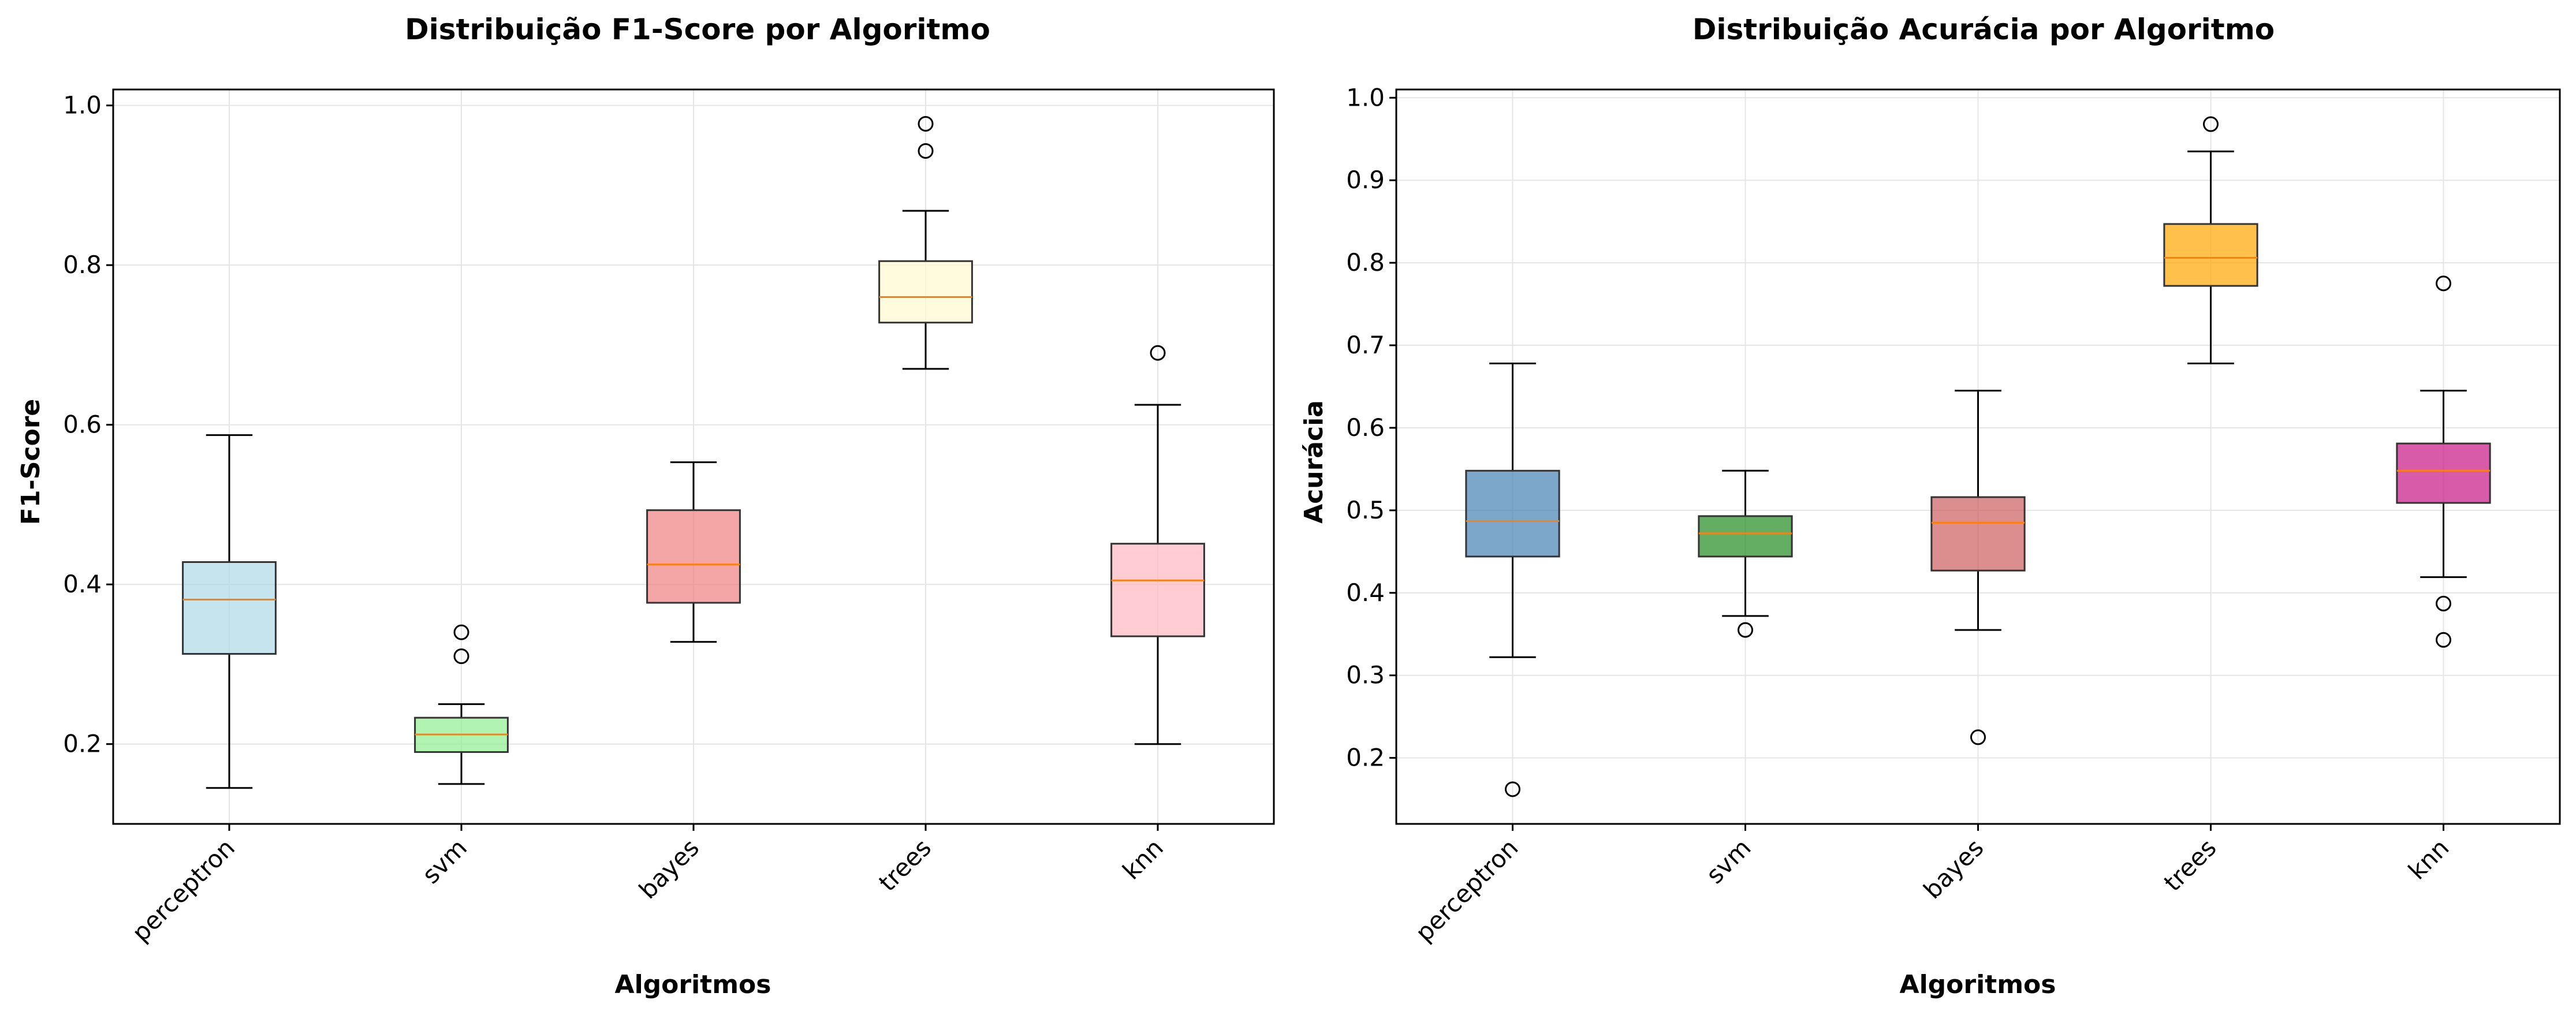 The height and width of the screenshot is (1015, 2576). What do you see at coordinates (697, 29) in the screenshot?
I see `chart-title: Distribuição F1-Score por Algoritmo` at bounding box center [697, 29].